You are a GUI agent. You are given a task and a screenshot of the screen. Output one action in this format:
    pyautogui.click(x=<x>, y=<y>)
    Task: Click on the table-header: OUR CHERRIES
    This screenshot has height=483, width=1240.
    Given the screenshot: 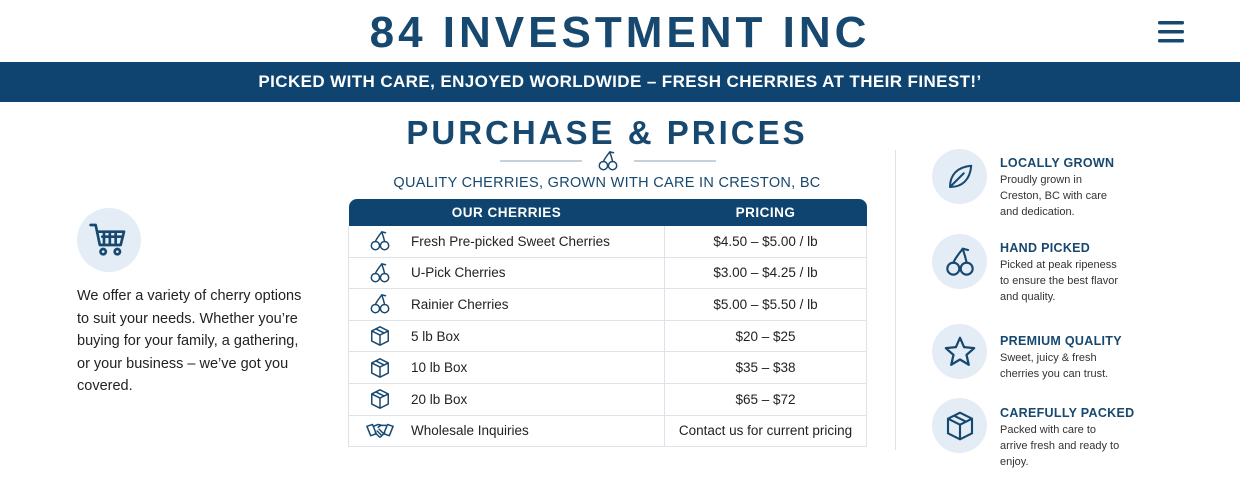 What is the action you would take?
    pyautogui.click(x=506, y=212)
    